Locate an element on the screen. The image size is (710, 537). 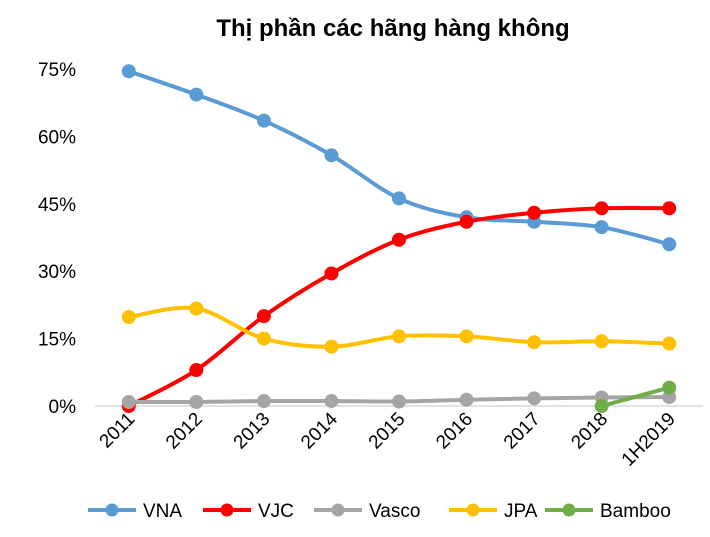
x-tick-label: 2012 is located at coordinates (184, 431).